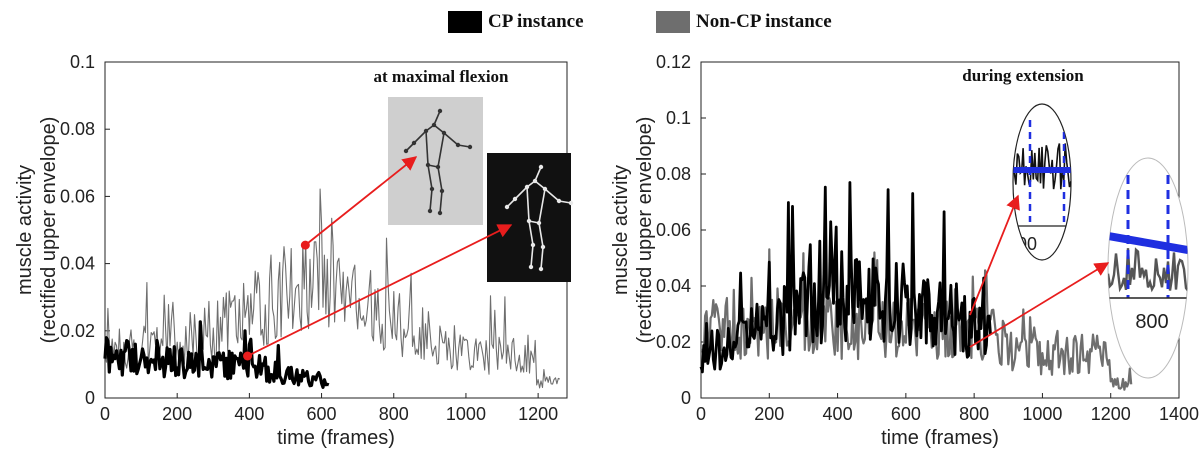 This screenshot has height=457, width=1204. What do you see at coordinates (673, 286) in the screenshot?
I see `y-tick-label: 0.04` at bounding box center [673, 286].